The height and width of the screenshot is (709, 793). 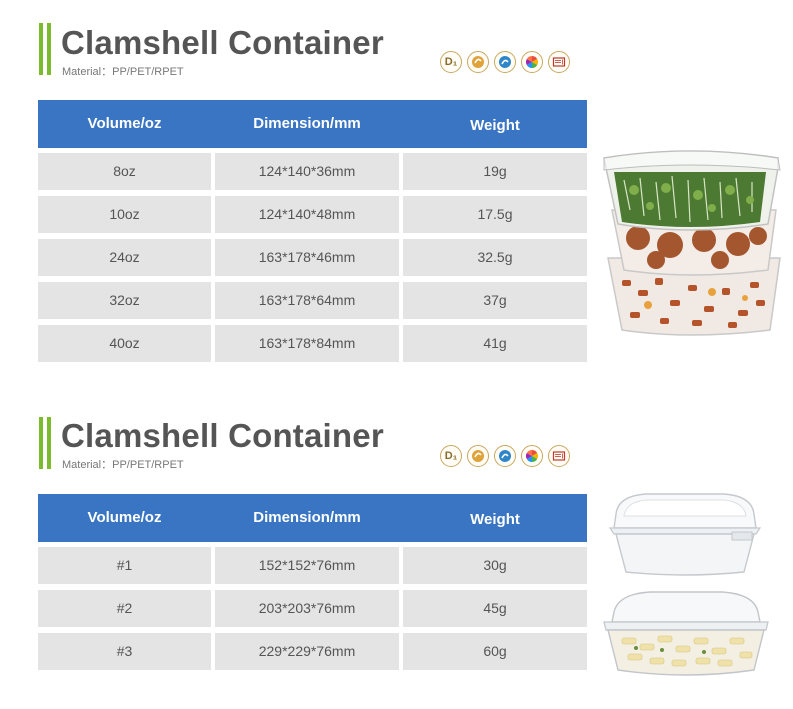 I want to click on volume-cell: 40oz, so click(x=124, y=343).